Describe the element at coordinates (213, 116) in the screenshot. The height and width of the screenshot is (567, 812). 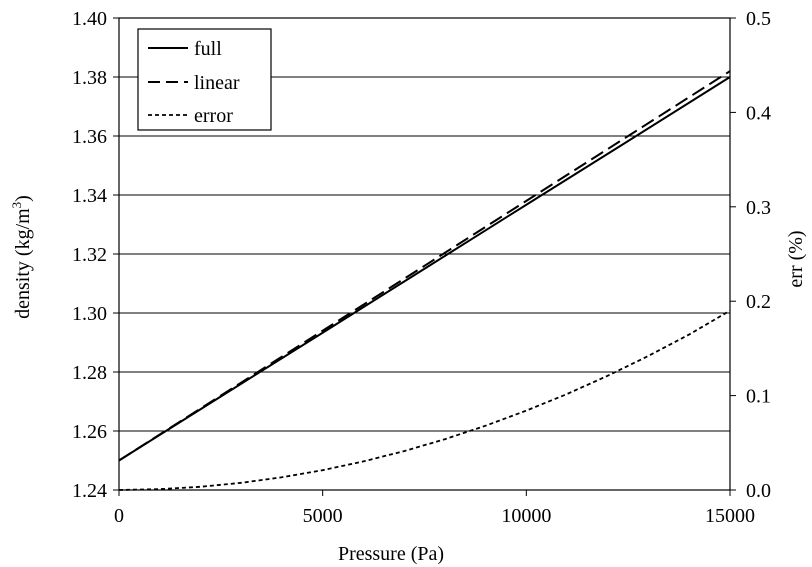
I see `legend-label-error: error` at that location.